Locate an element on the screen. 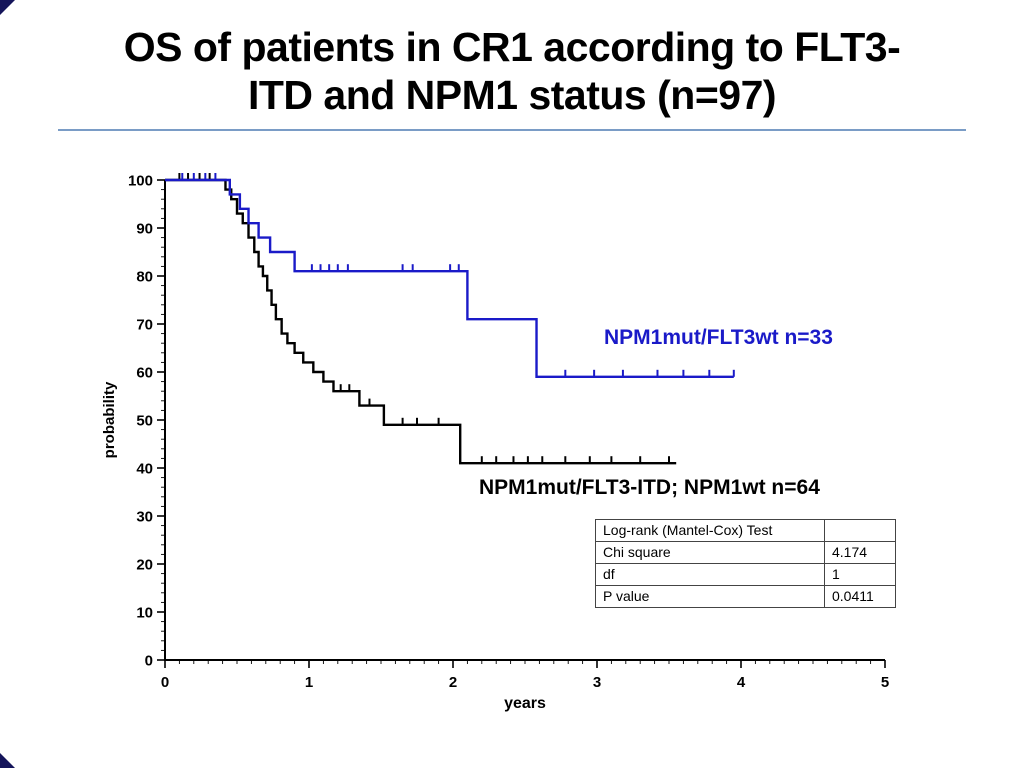 The width and height of the screenshot is (1024, 768). svg-text: 80 is located at coordinates (144, 276).